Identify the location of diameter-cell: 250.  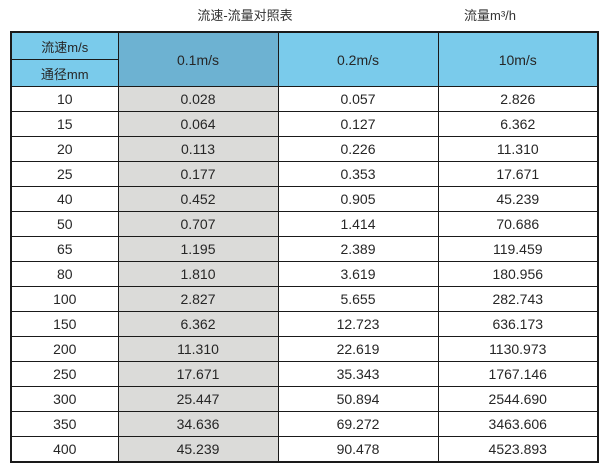
(64, 374).